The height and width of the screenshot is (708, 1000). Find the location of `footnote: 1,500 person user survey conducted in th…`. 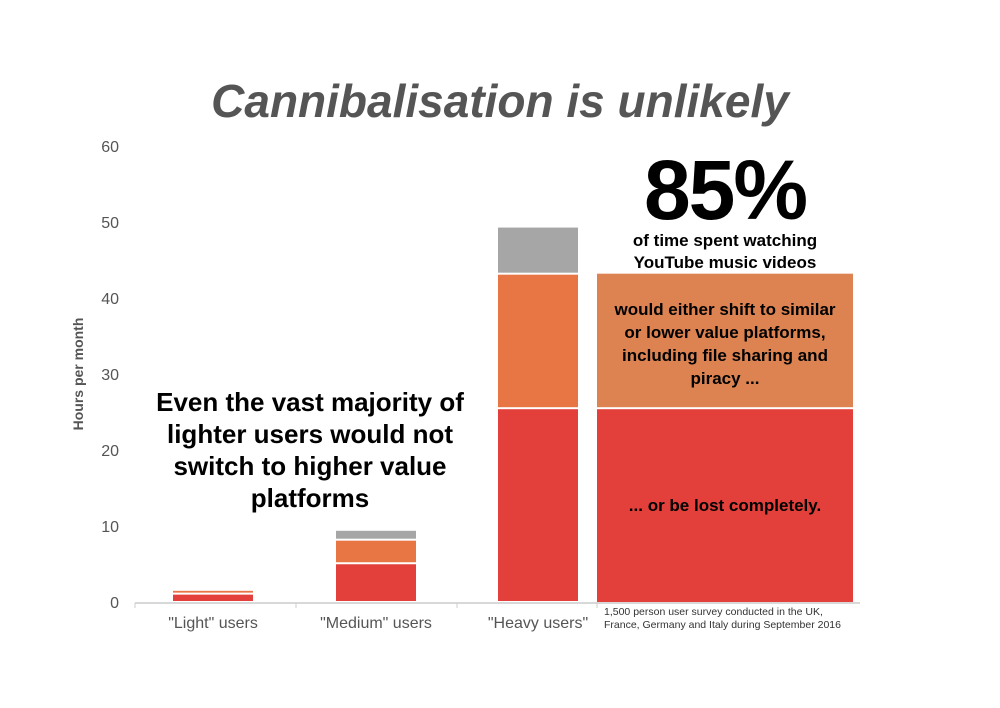

footnote: 1,500 person user survey conducted in th… is located at coordinates (722, 619).